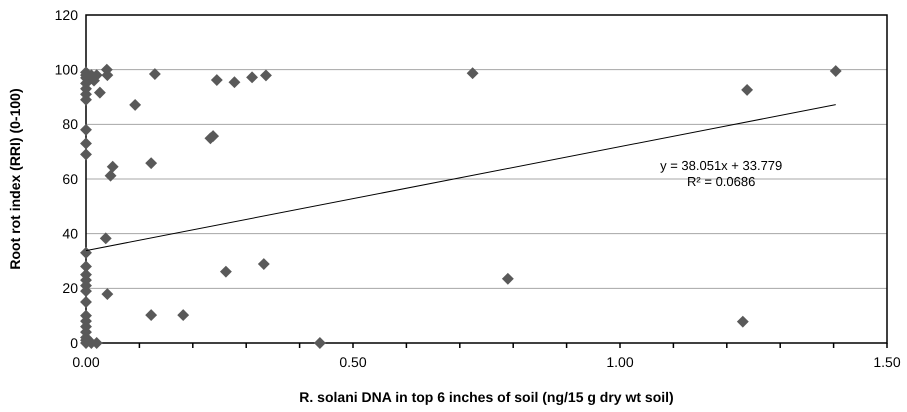  Describe the element at coordinates (70, 234) in the screenshot. I see `y-tick-label: 40` at that location.